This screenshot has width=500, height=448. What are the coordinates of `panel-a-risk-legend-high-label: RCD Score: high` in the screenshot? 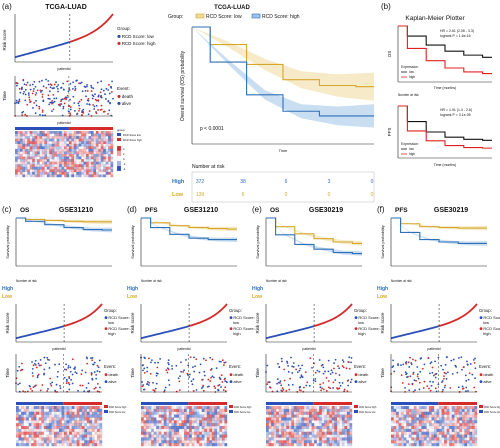 It's located at (139, 43).